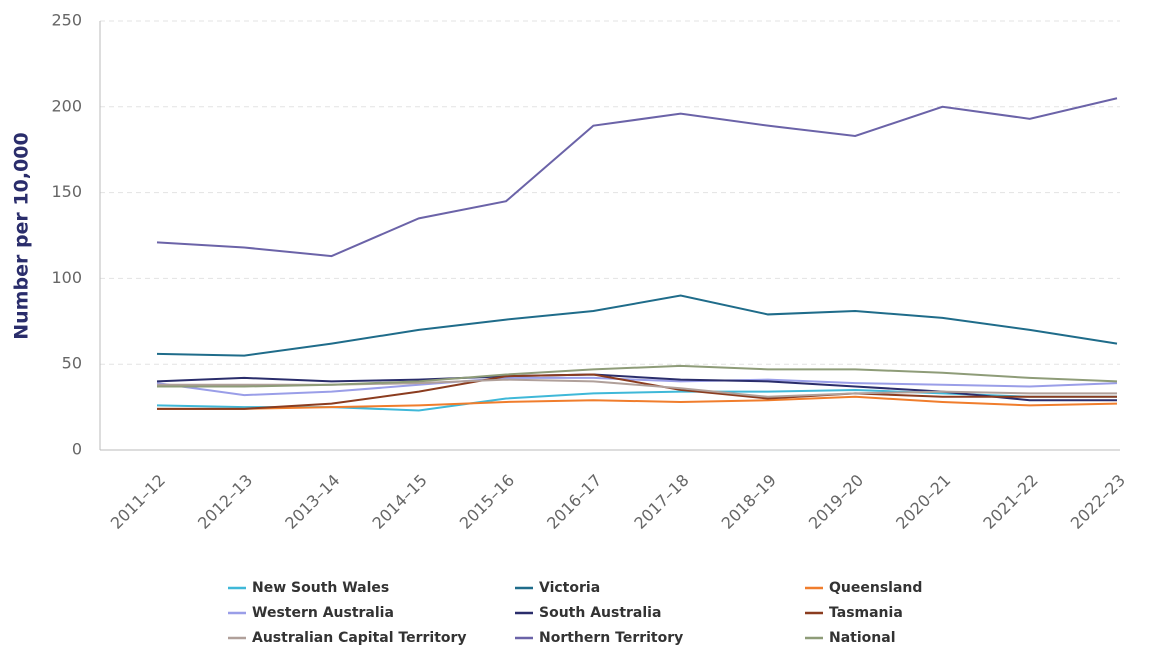  What do you see at coordinates (661, 502) in the screenshot?
I see `x-tick-label: 2017–18` at bounding box center [661, 502].